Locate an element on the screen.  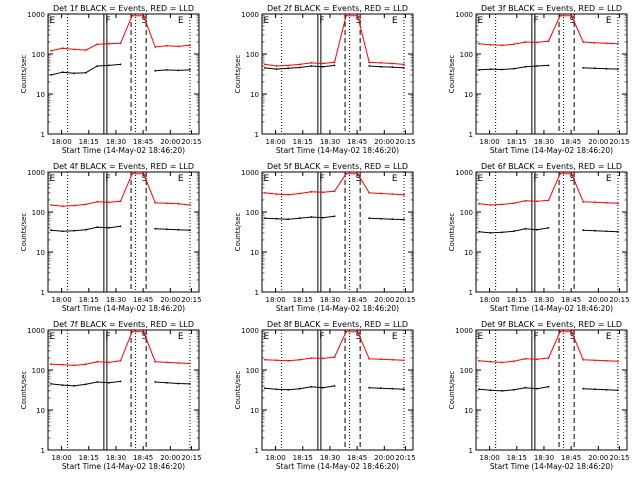
x-tick-label: 20:00 is located at coordinates (598, 142).